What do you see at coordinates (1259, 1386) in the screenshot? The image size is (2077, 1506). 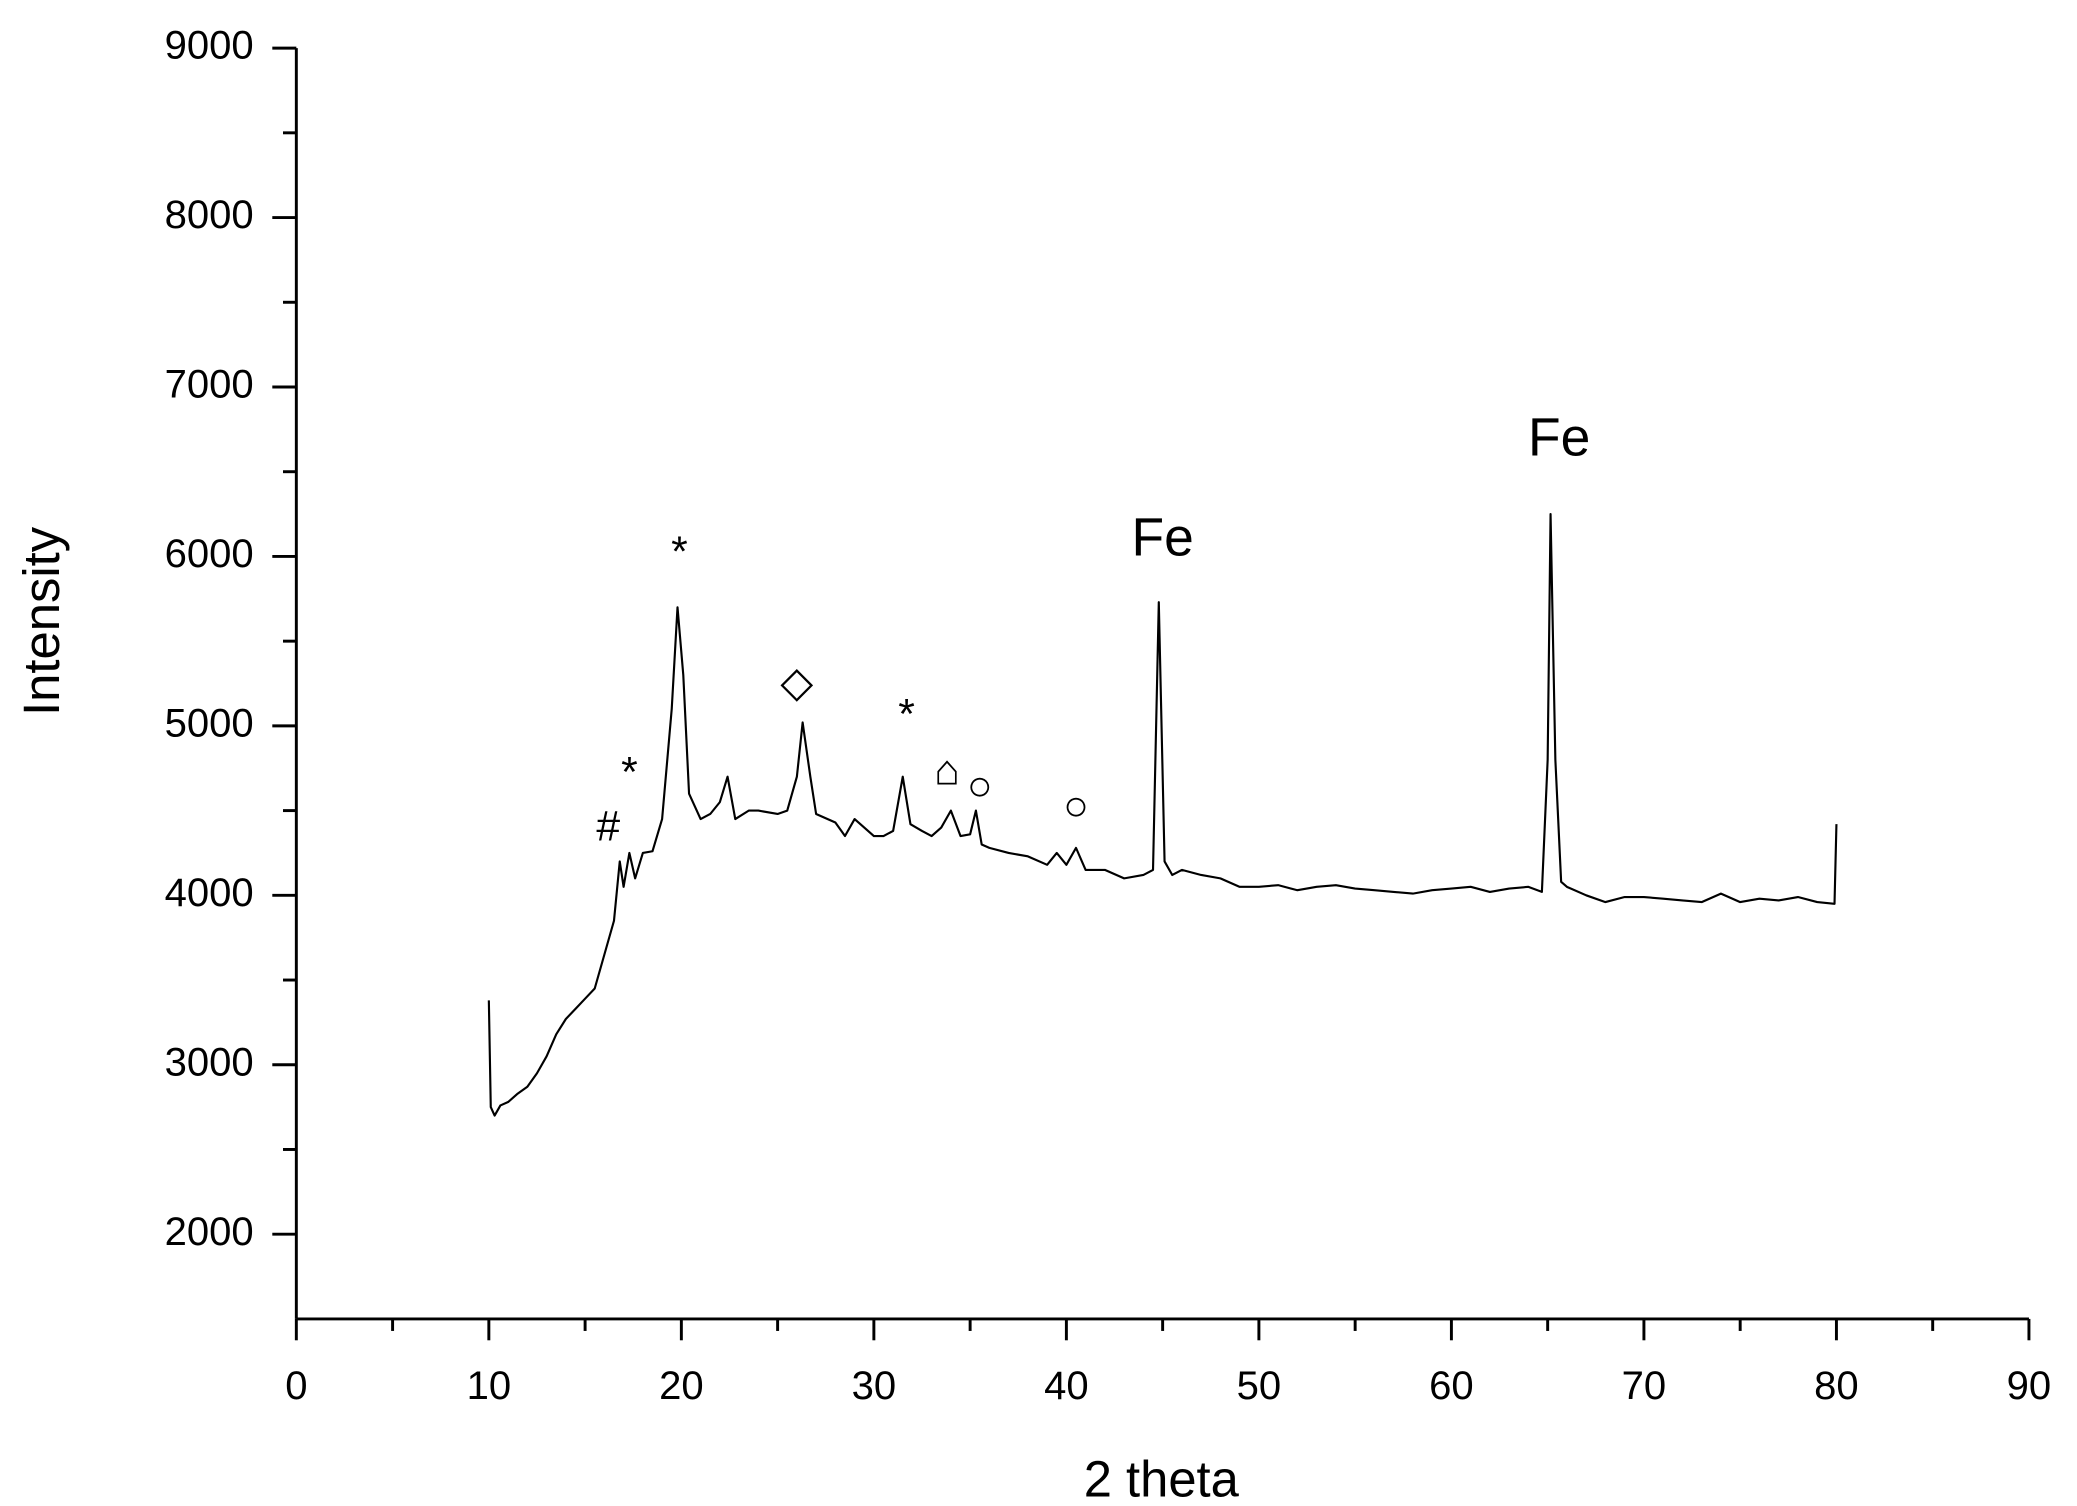 I see `x-tick-label: 50` at bounding box center [1259, 1386].